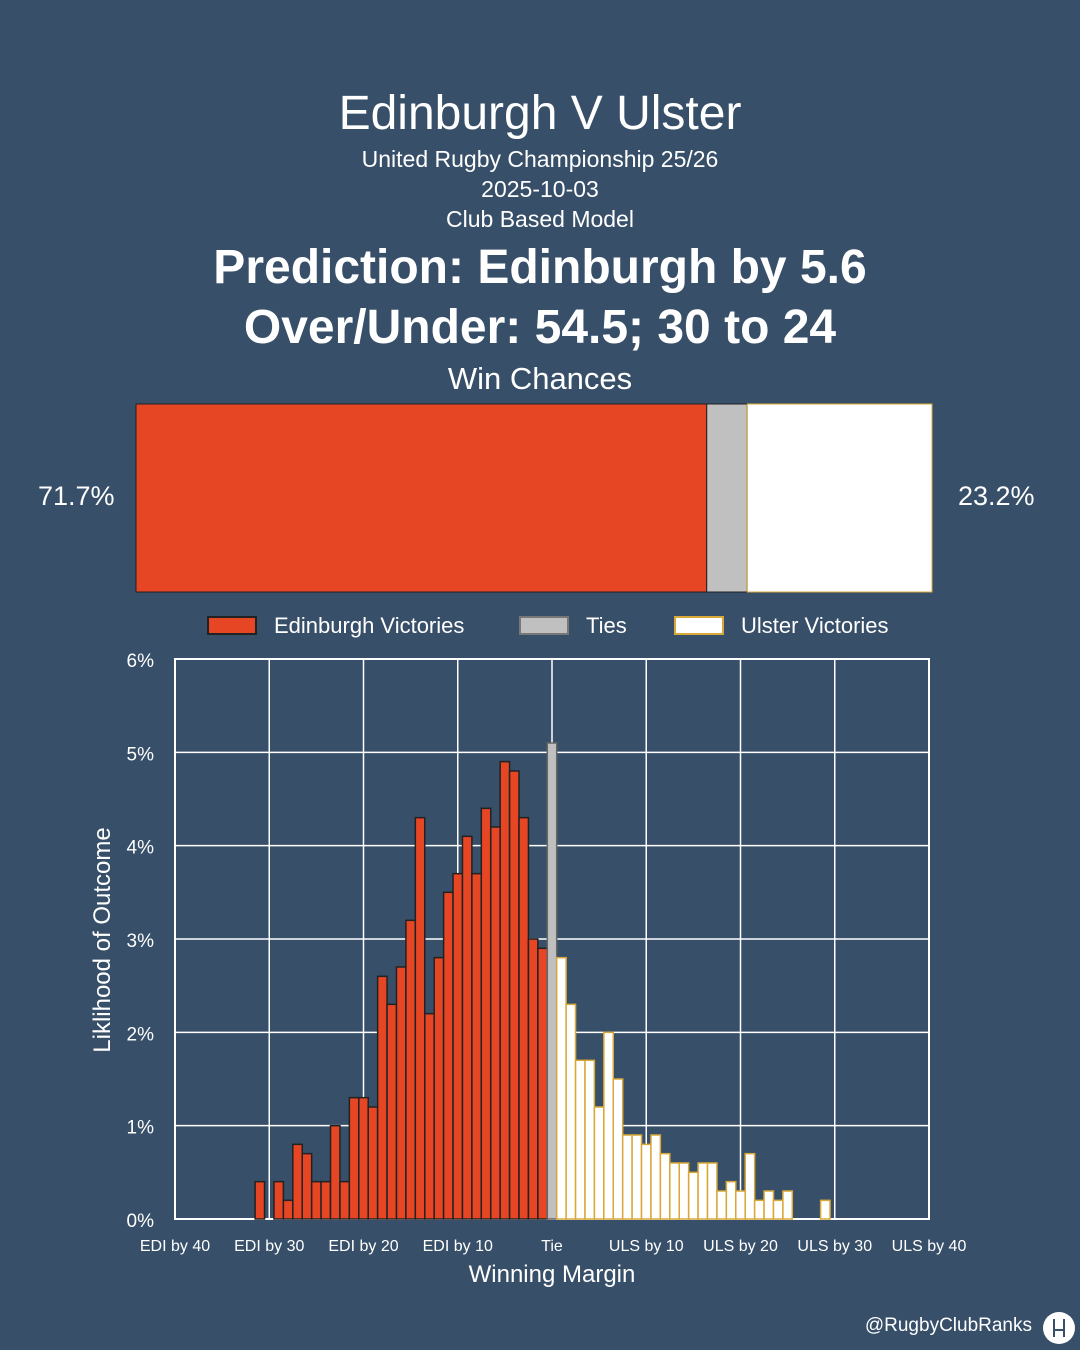 The height and width of the screenshot is (1350, 1080). What do you see at coordinates (552, 981) in the screenshot?
I see `bar-series1-m0` at bounding box center [552, 981].